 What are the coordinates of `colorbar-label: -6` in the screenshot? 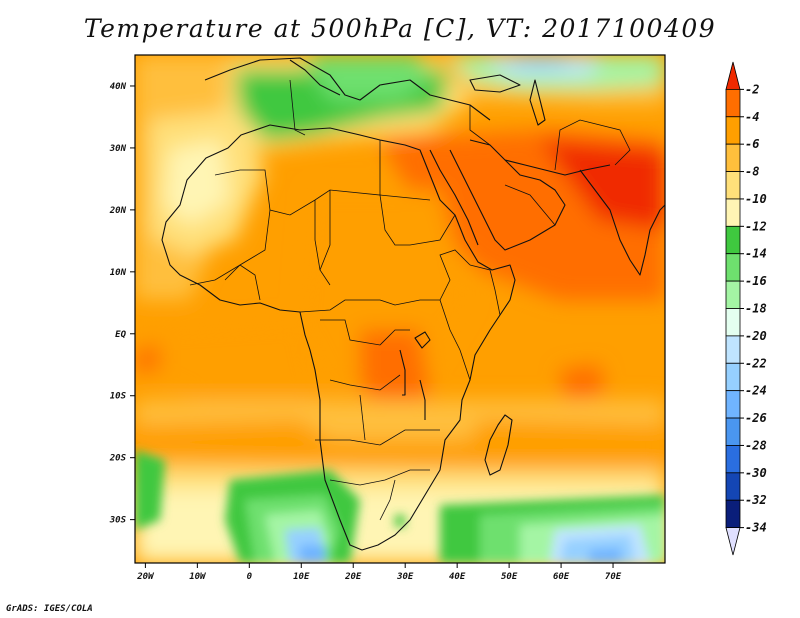 It's located at (752, 144).